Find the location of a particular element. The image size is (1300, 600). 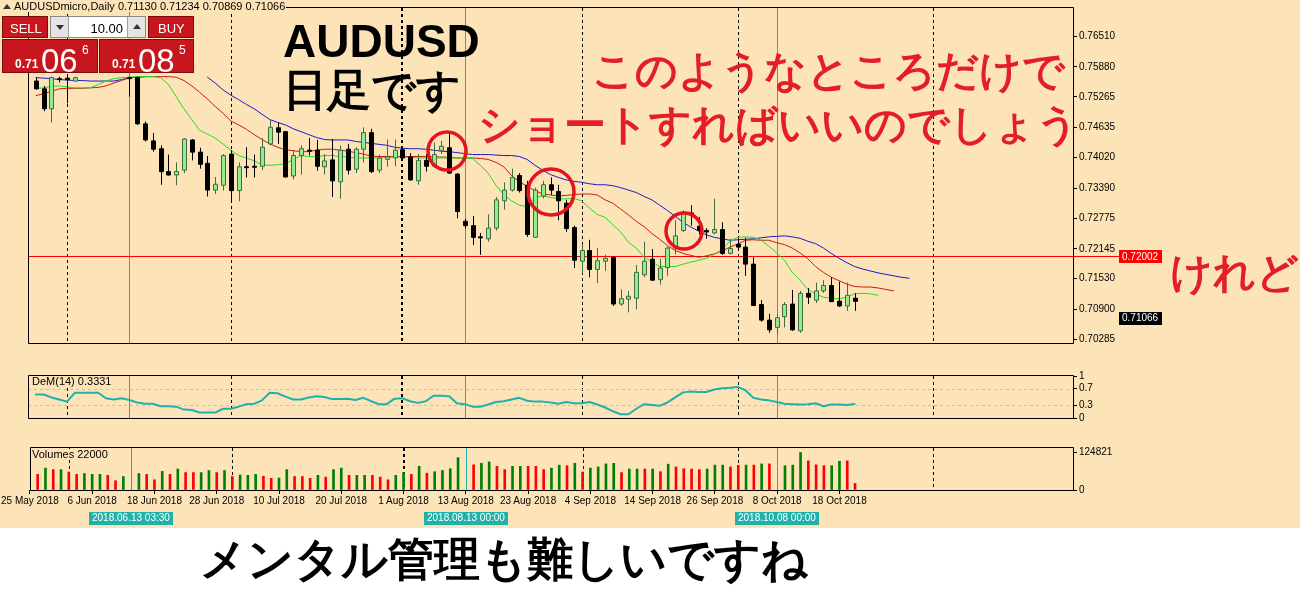

y-tick-label: 0.75265 is located at coordinates (1097, 96).